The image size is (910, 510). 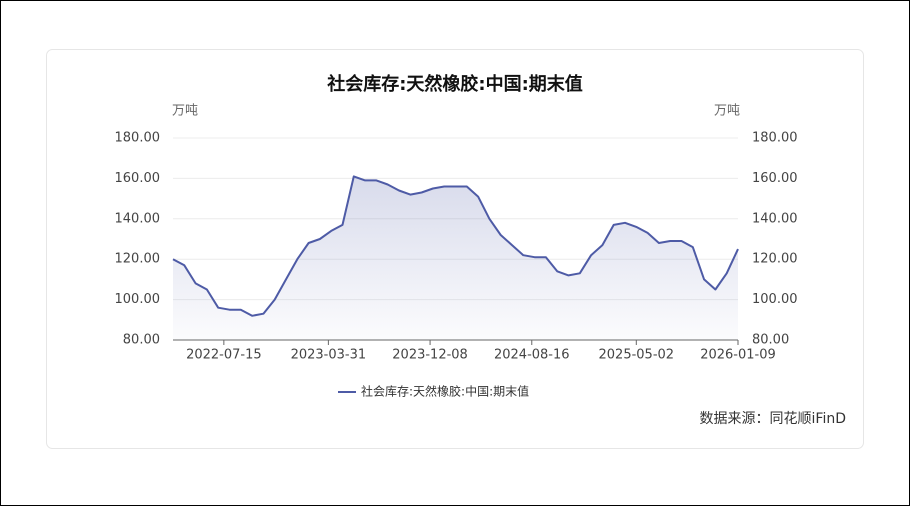 I want to click on x-tick-label: 2025-05-02, so click(x=637, y=355).